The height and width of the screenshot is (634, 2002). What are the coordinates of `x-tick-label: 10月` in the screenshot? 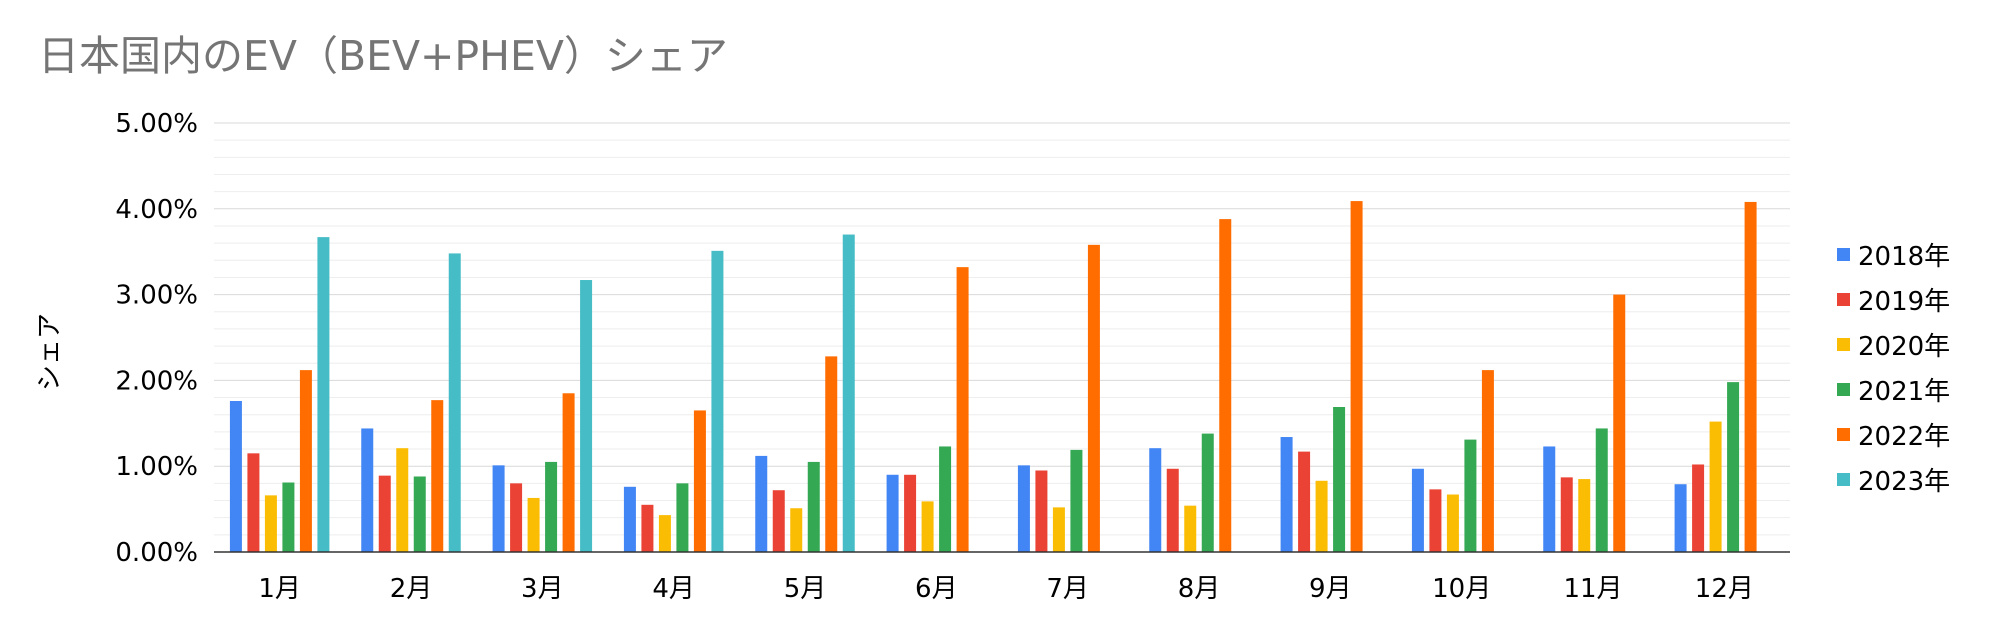 It's located at (1461, 589).